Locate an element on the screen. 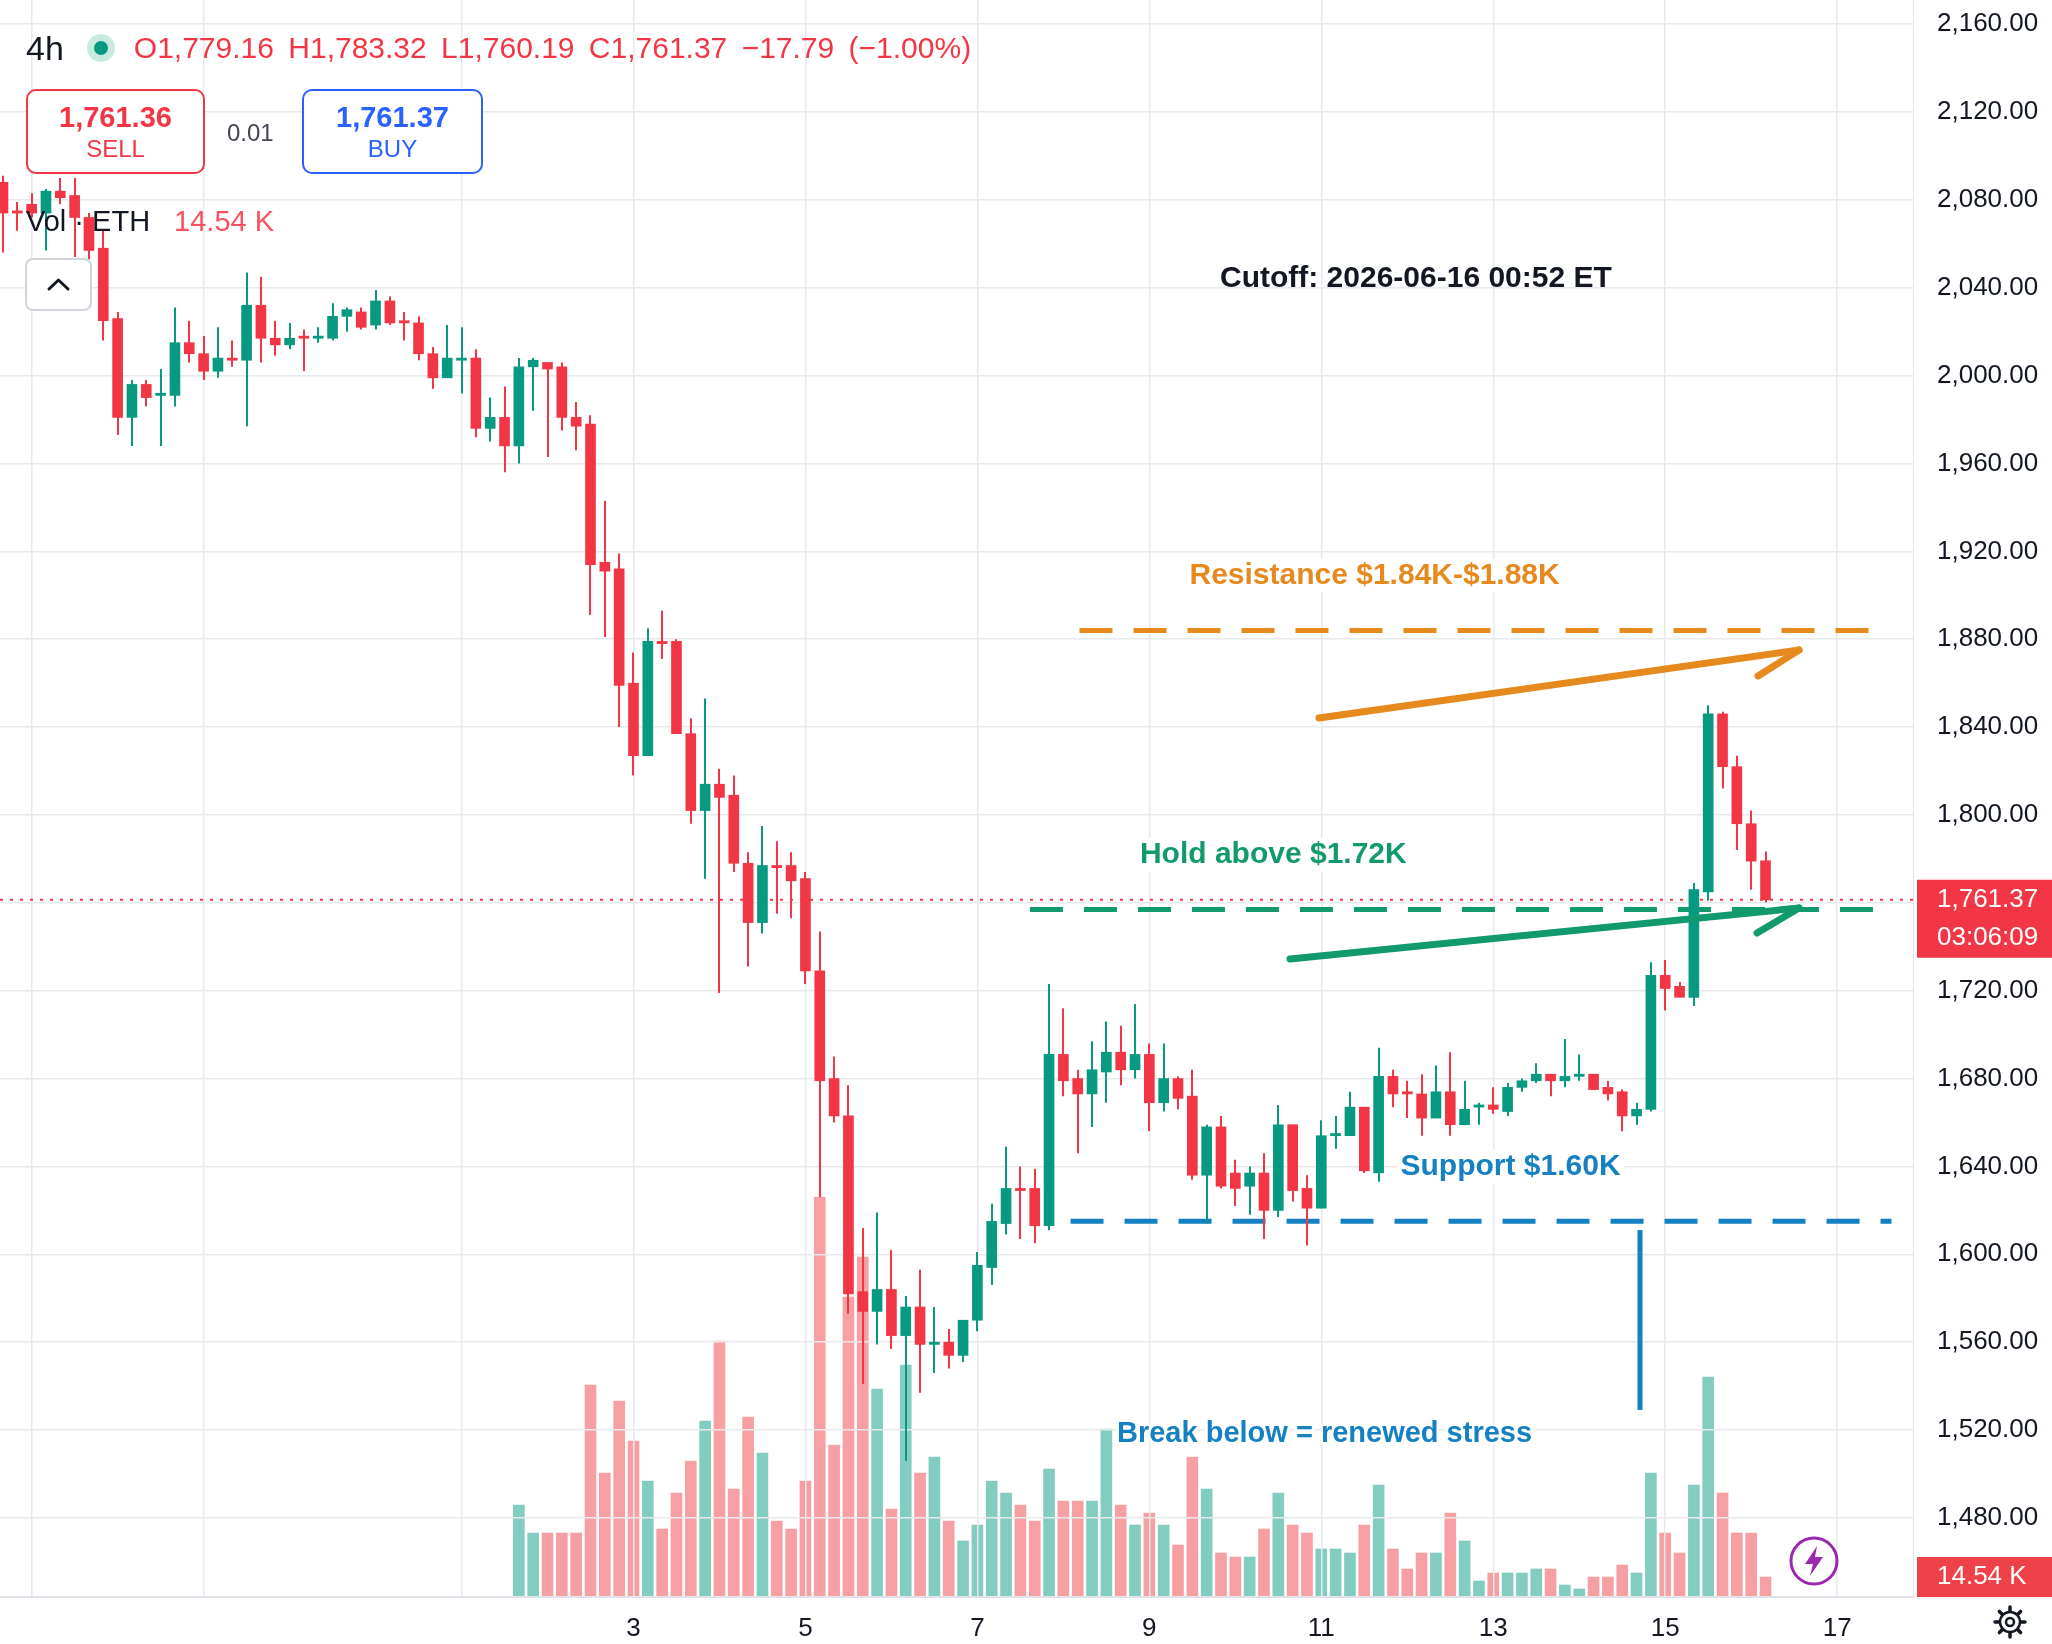  x-tick-label: 5 is located at coordinates (805, 1626).